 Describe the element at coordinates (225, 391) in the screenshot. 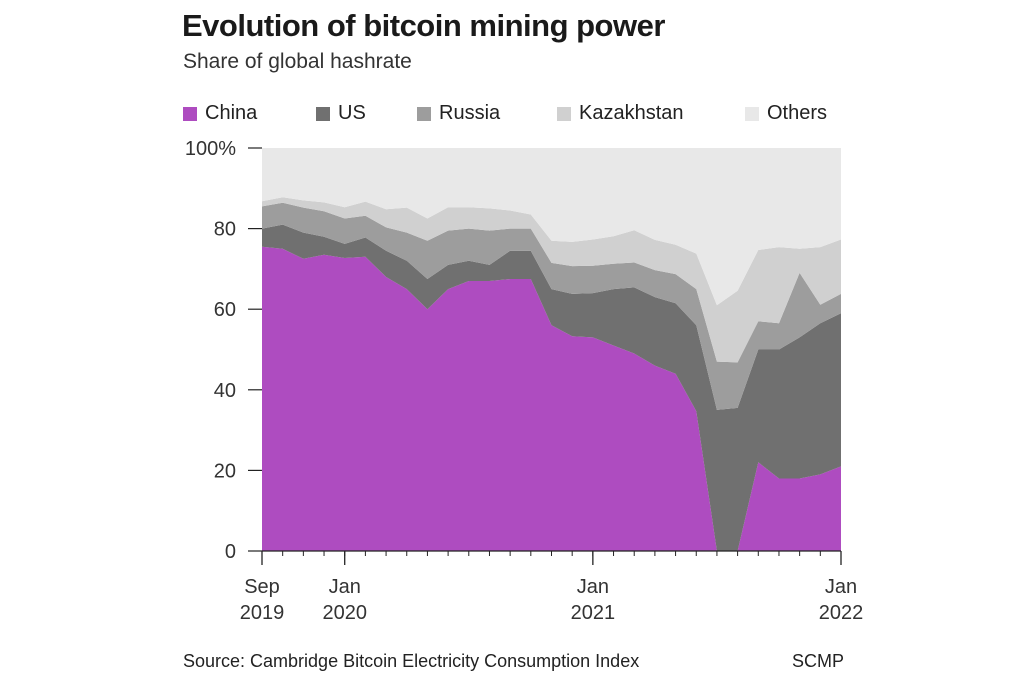

I see `y-tick-label-40: 40` at that location.